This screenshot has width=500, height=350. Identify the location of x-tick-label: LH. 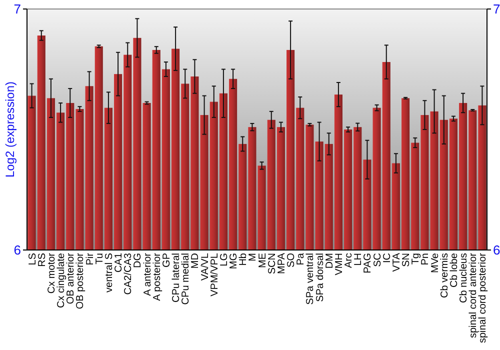
(358, 259).